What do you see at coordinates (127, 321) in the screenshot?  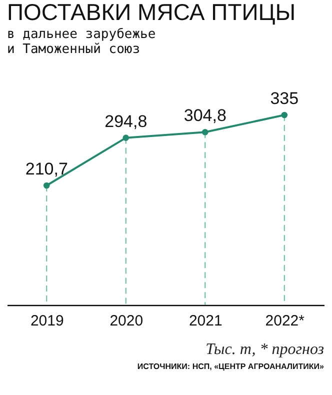 I see `x-tick-label: 2020` at bounding box center [127, 321].